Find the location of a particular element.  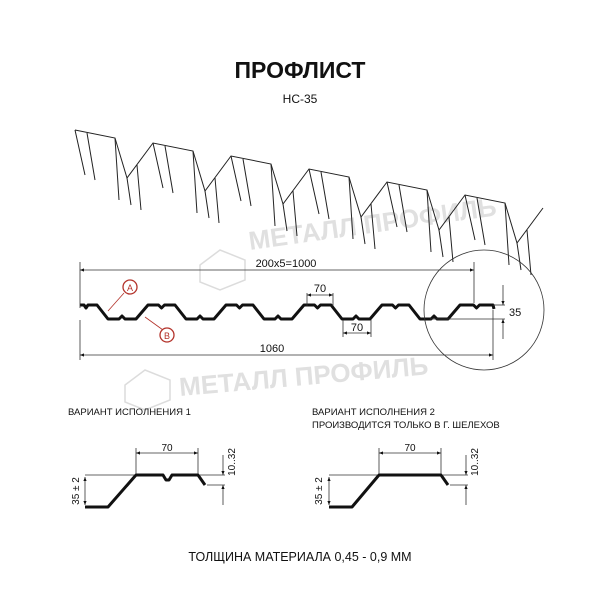

variant-1-title: ВАРИАНТ ИСПОЛНЕНИЯ 1 is located at coordinates (129, 412).